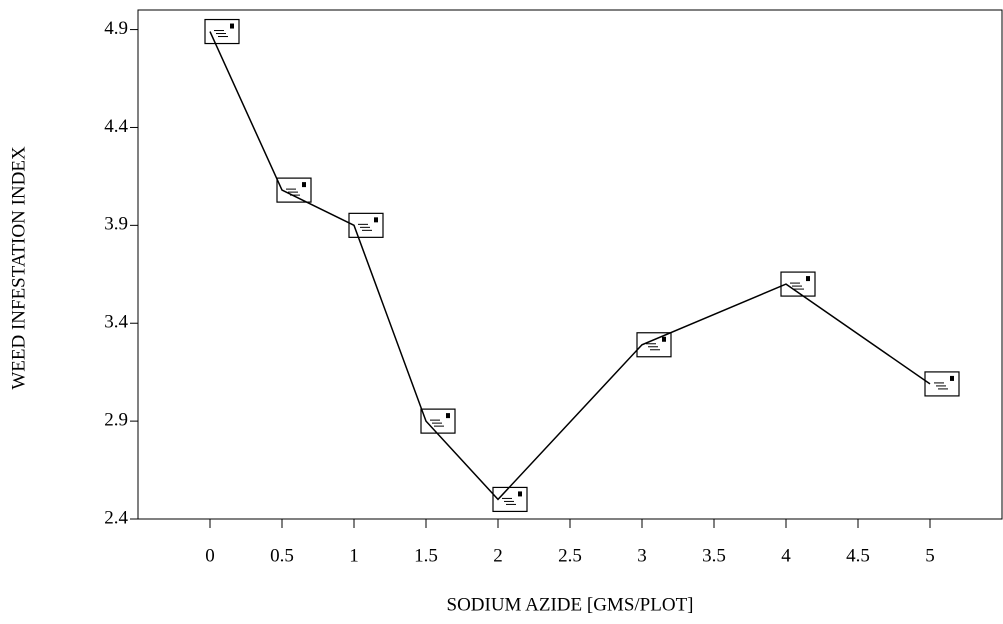 The height and width of the screenshot is (624, 1003). I want to click on x-tick-label: 4, so click(786, 555).